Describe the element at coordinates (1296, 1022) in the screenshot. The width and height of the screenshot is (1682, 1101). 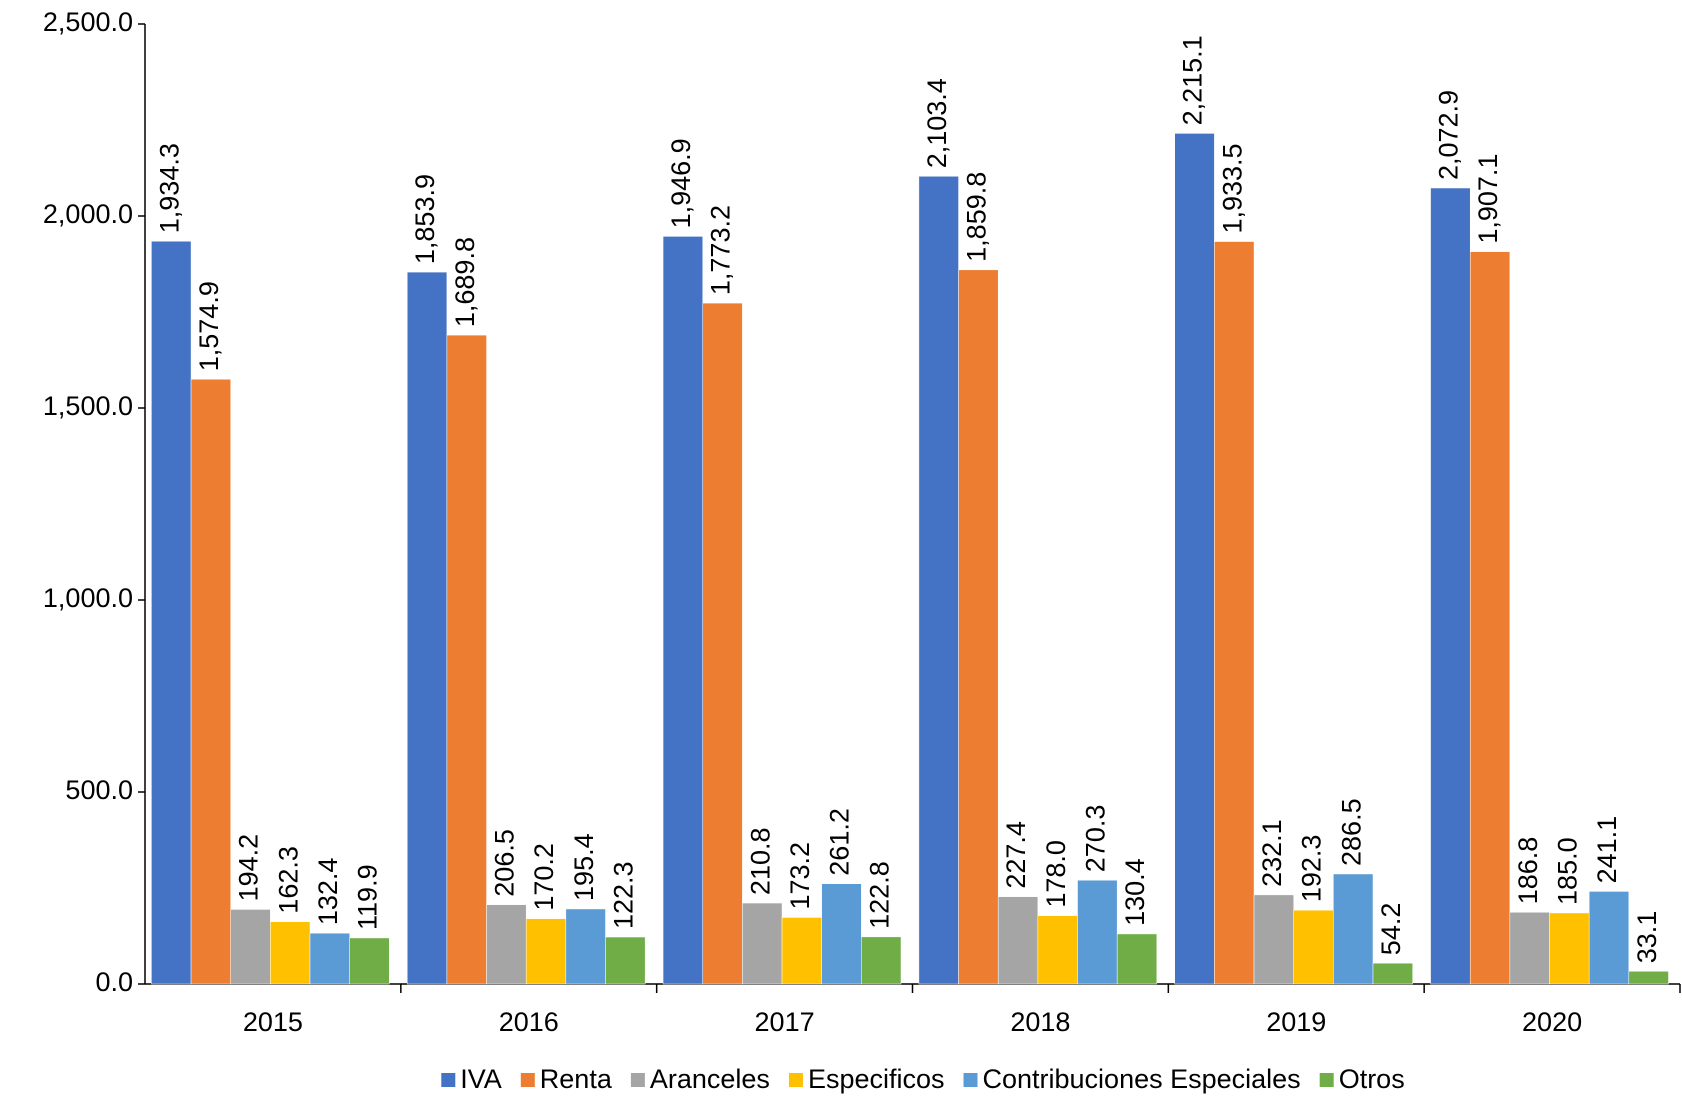
I see `x-tick-label: 2019` at that location.